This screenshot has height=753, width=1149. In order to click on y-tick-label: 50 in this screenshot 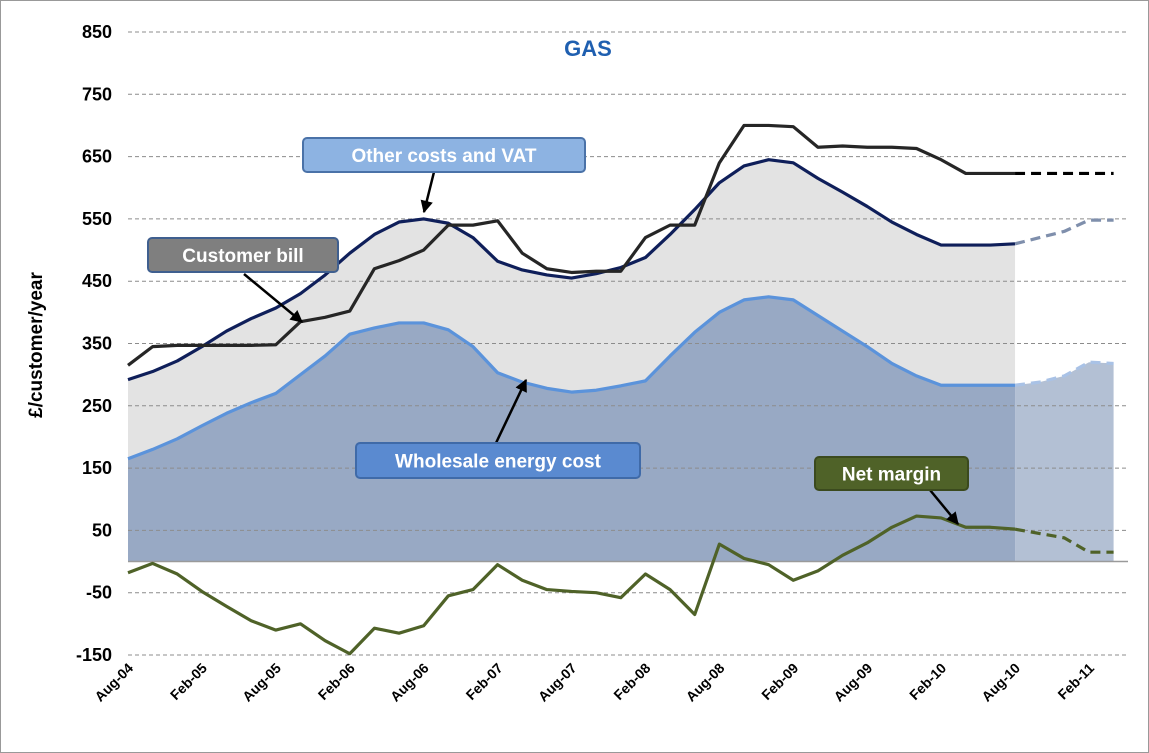, I will do `click(102, 530)`.